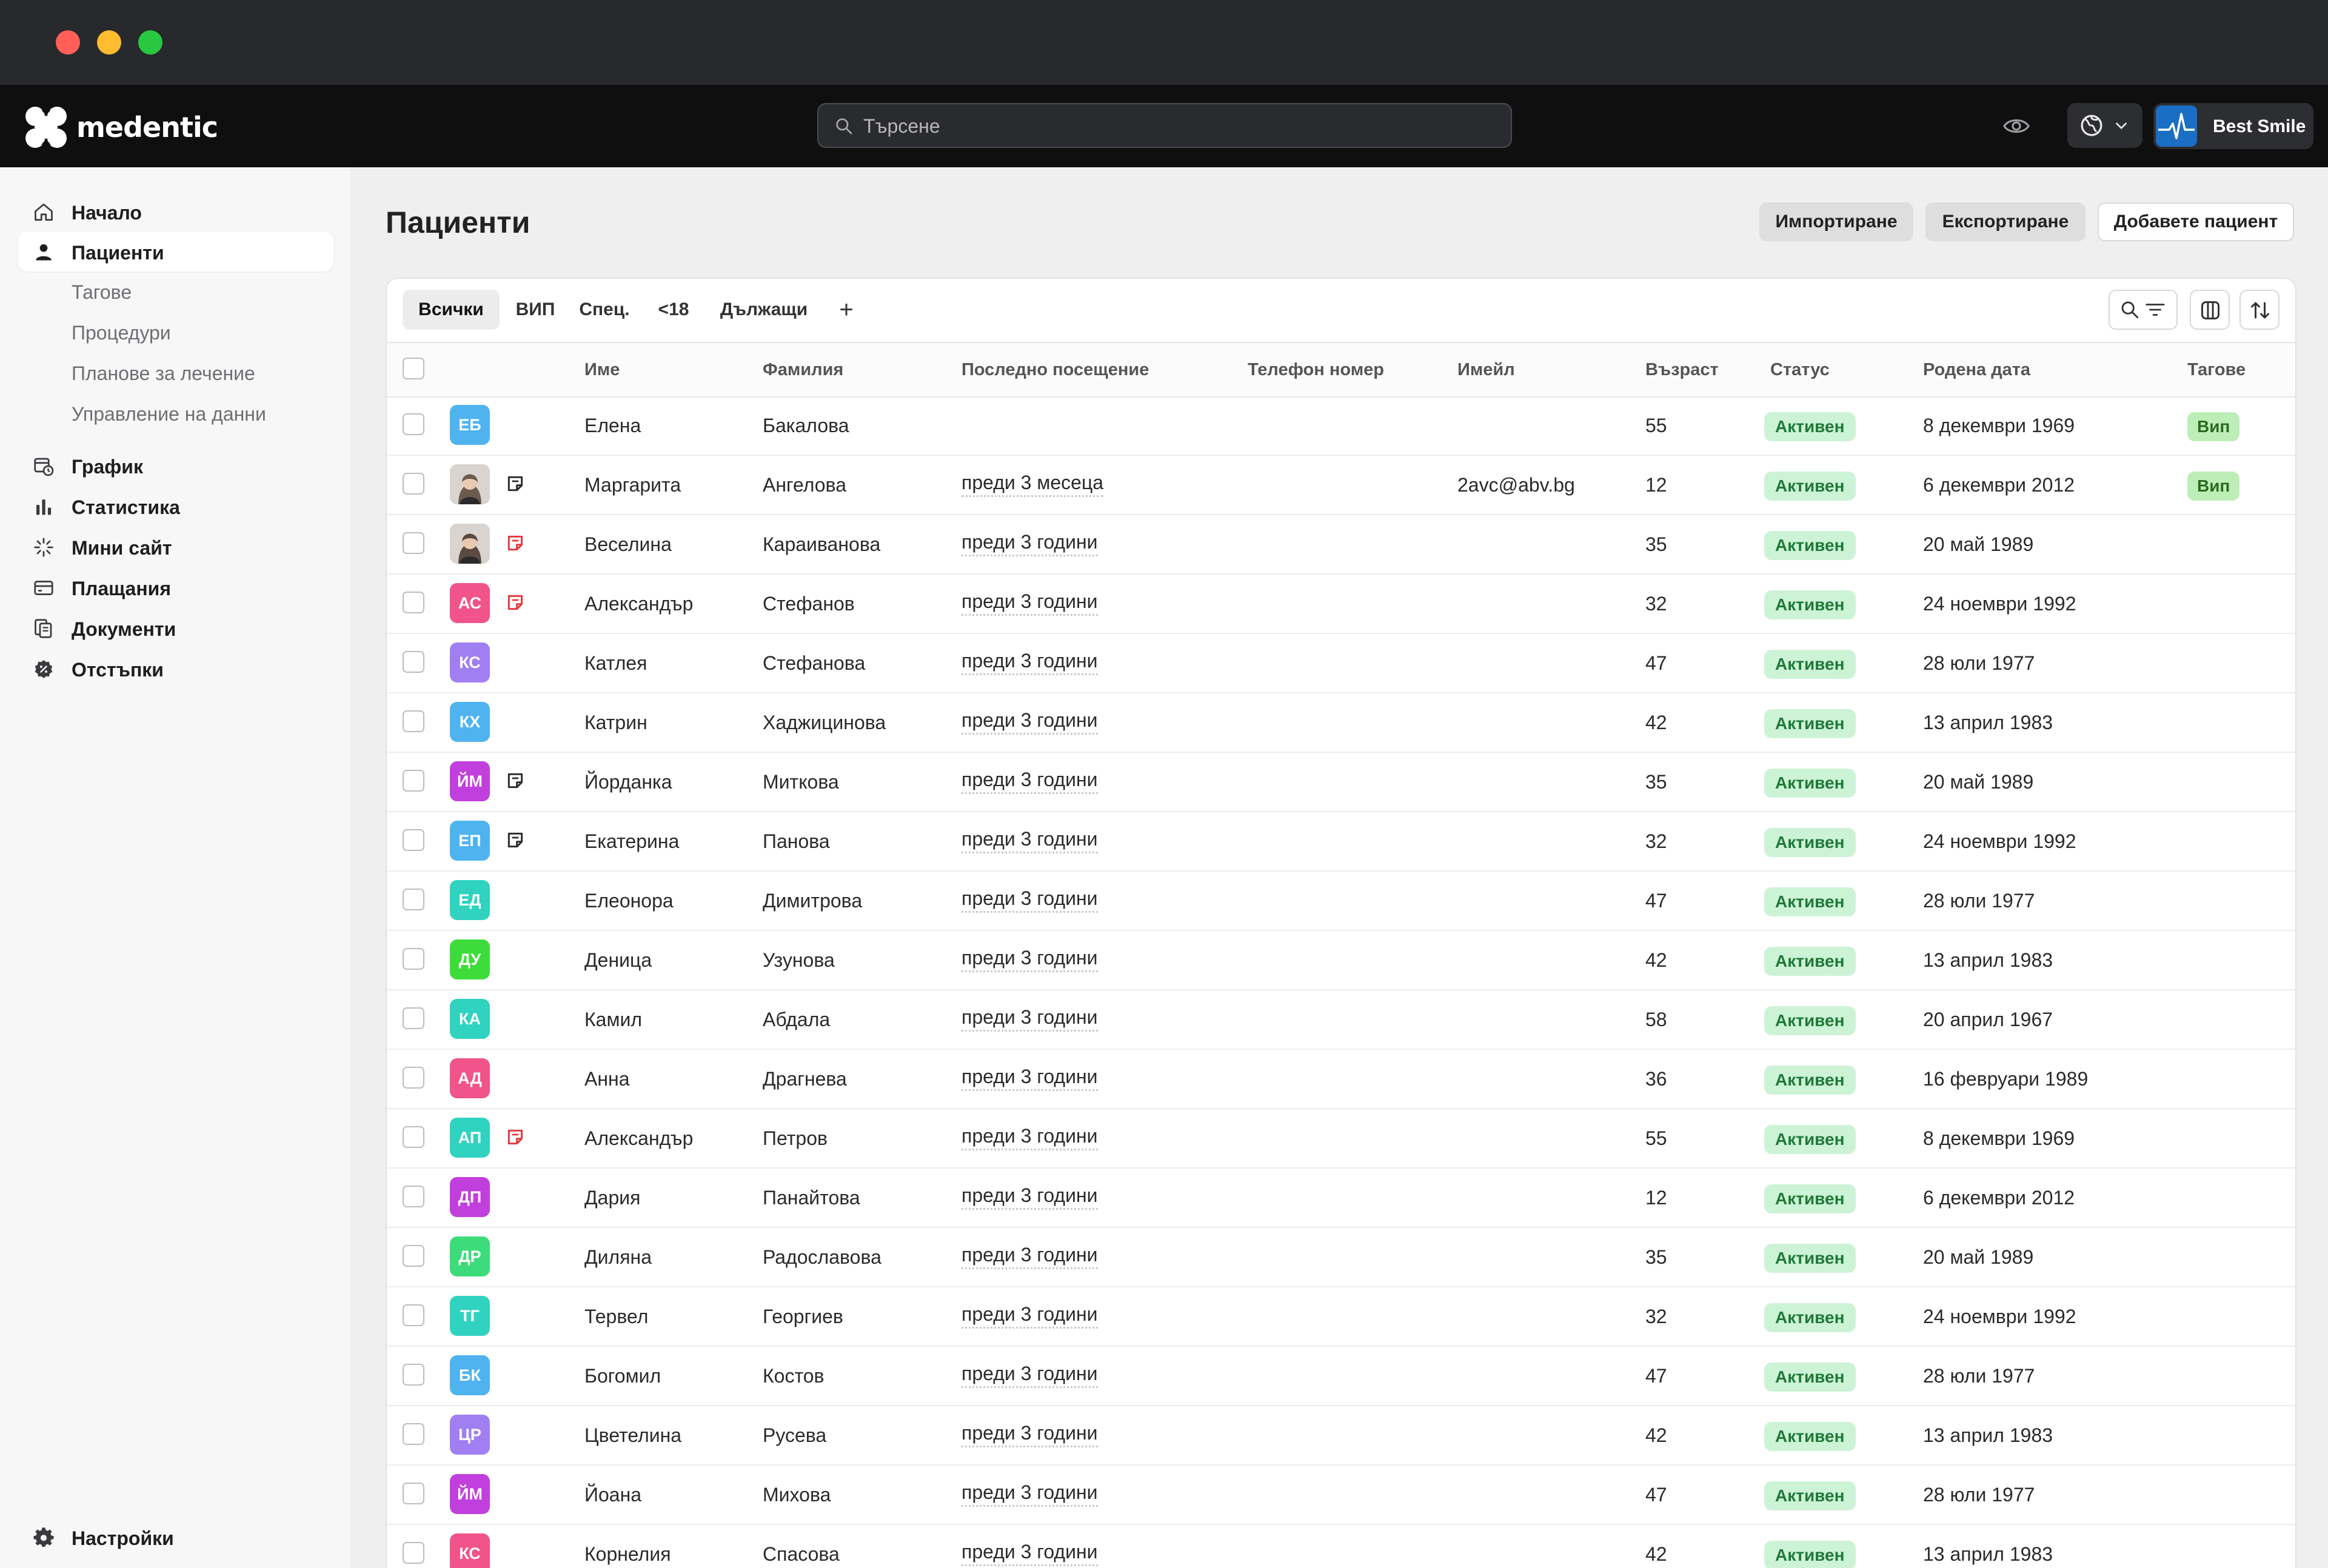  Describe the element at coordinates (2259, 310) in the screenshot. I see `sort-button` at that location.